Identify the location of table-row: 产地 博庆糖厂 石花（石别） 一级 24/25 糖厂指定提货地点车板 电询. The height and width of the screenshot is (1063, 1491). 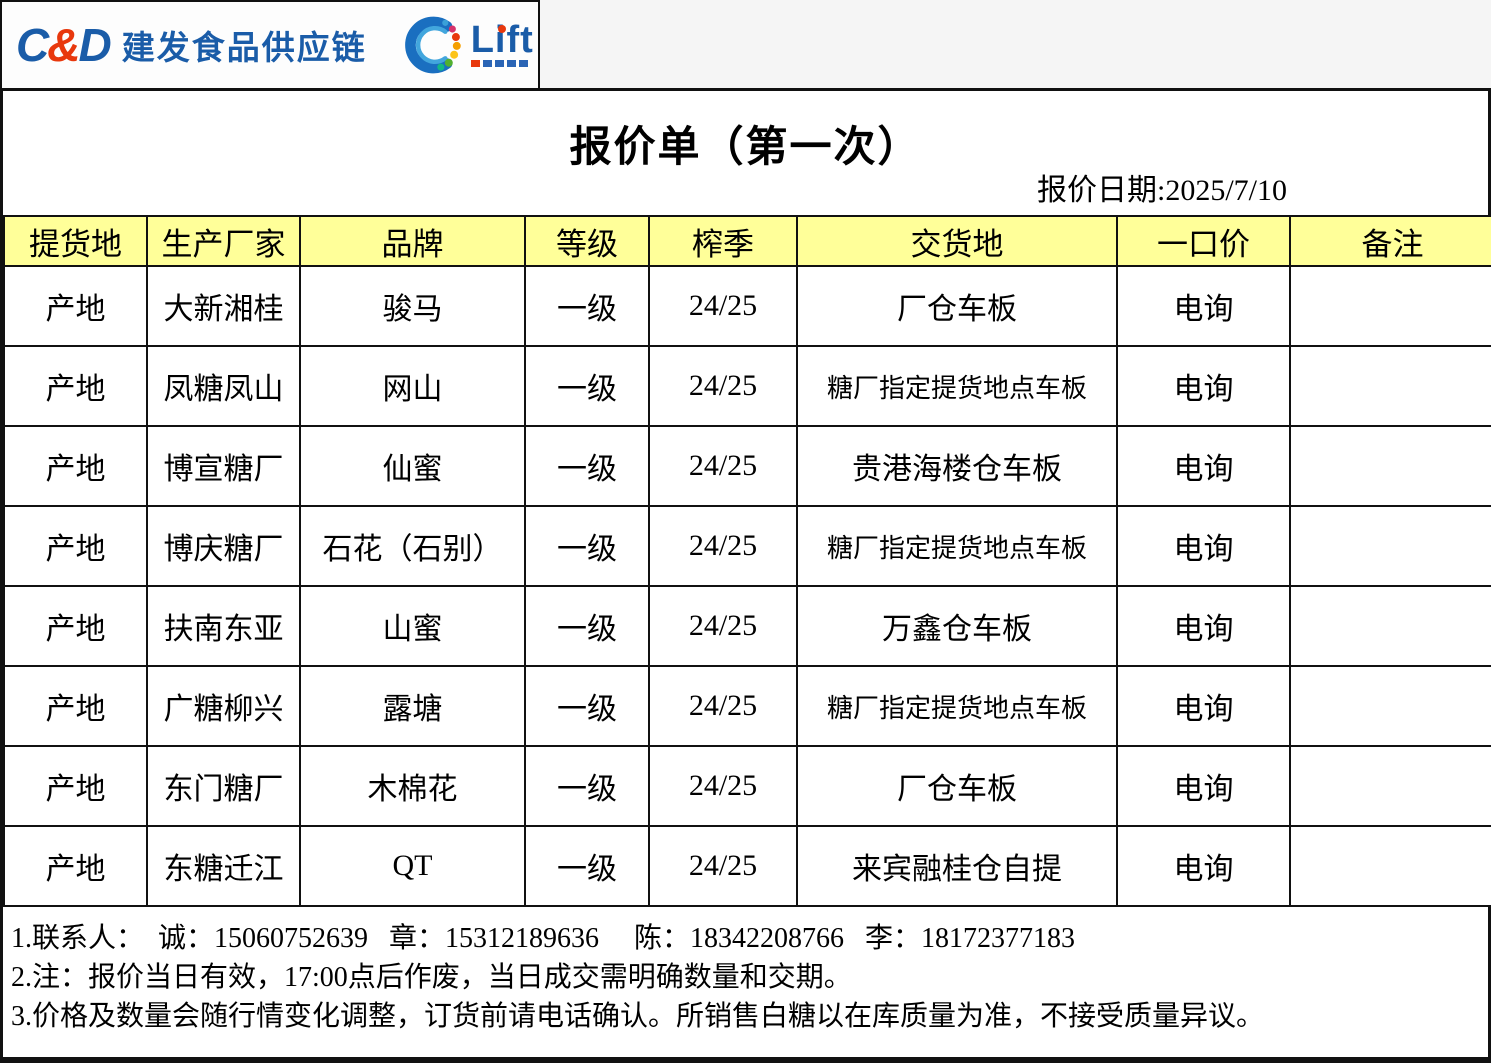
(747, 546).